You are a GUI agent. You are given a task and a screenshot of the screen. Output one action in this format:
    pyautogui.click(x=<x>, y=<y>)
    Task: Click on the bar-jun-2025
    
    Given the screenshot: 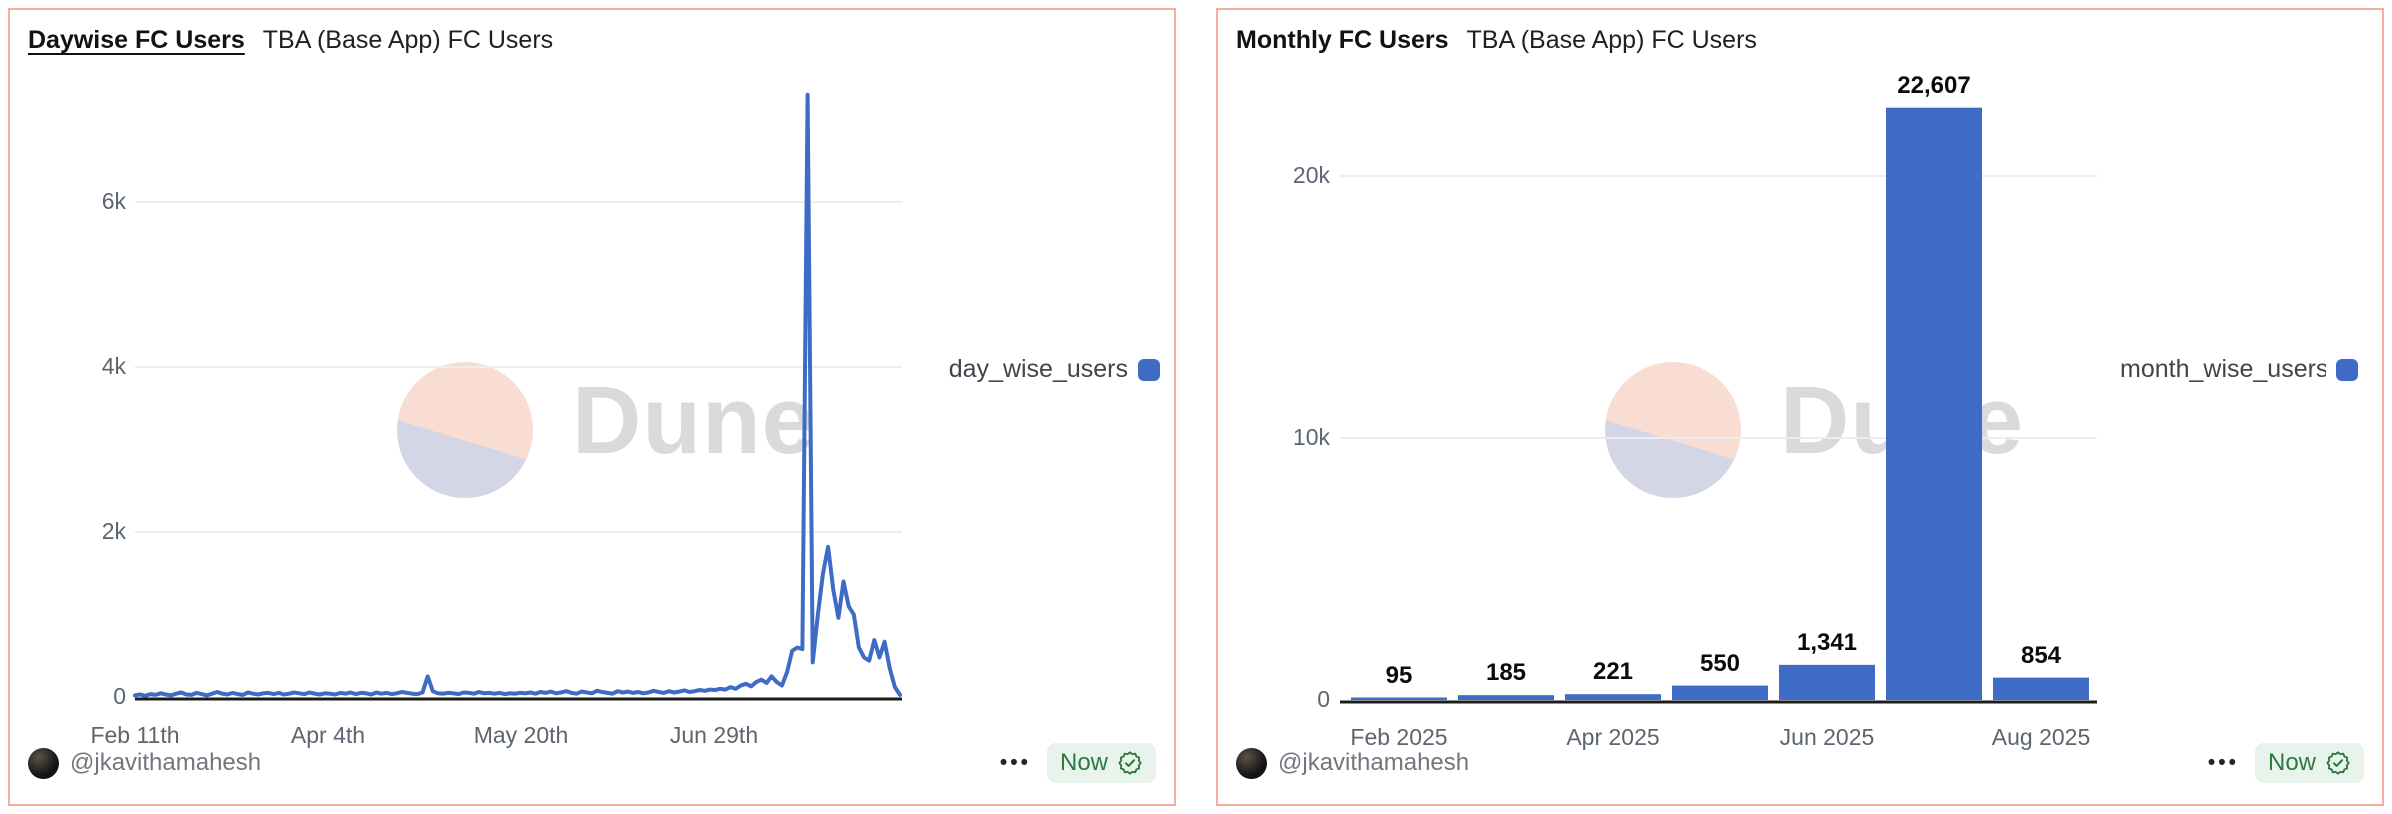 What is the action you would take?
    pyautogui.click(x=1827, y=682)
    